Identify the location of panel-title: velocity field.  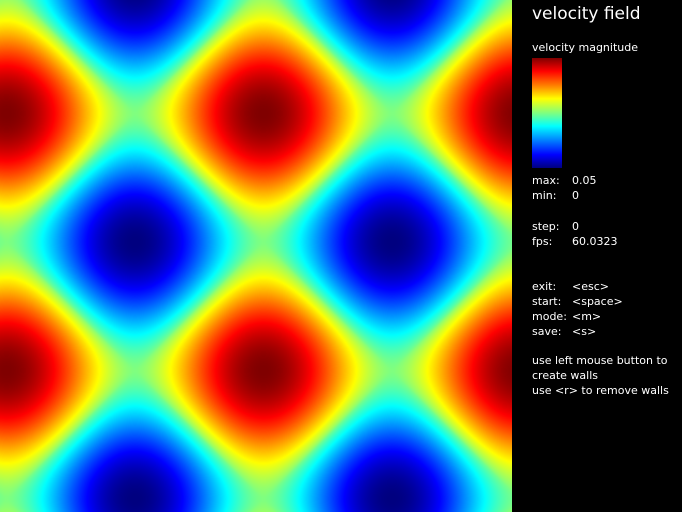
(586, 14).